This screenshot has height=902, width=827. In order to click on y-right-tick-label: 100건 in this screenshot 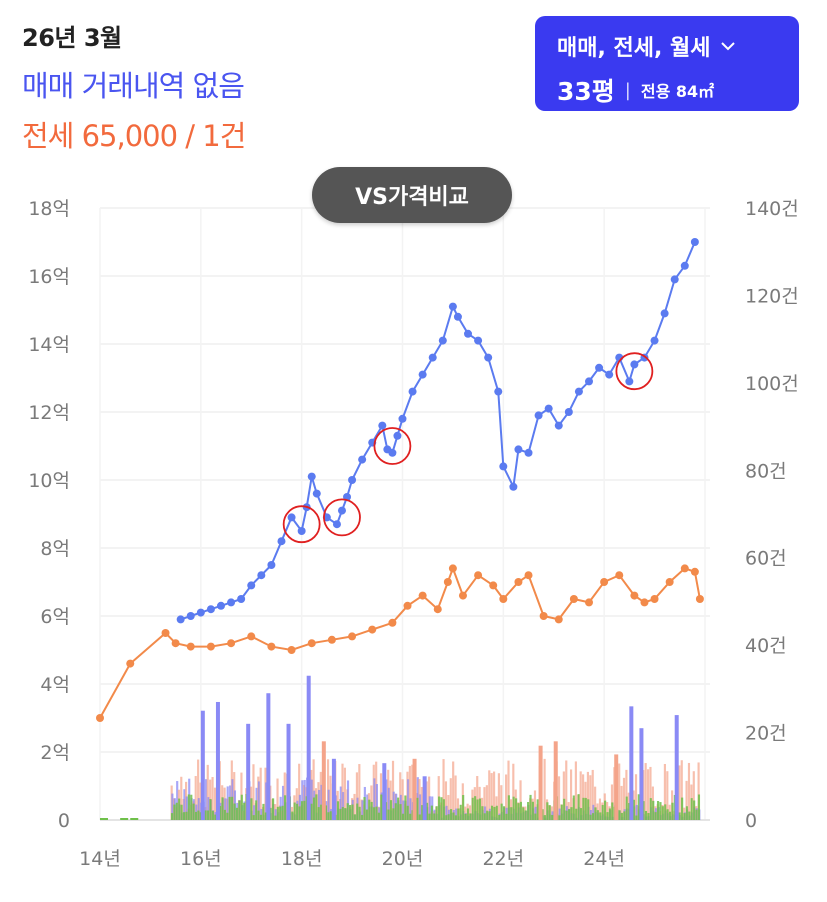, I will do `click(772, 384)`.